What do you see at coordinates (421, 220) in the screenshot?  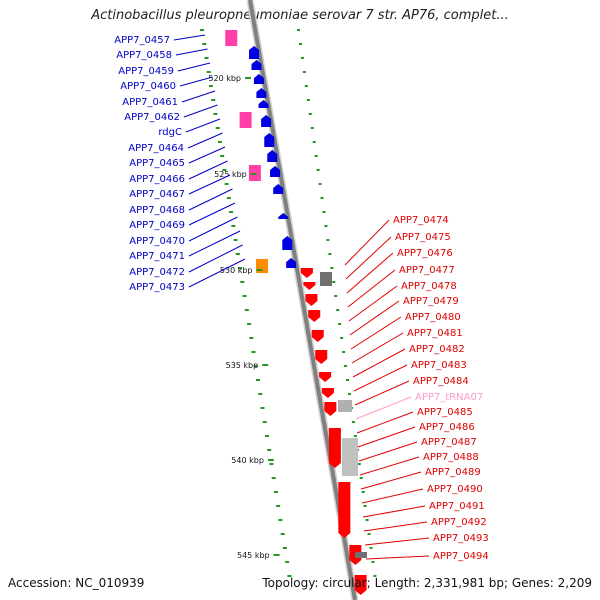 I see `right-gene-label: APP7_0474` at bounding box center [421, 220].